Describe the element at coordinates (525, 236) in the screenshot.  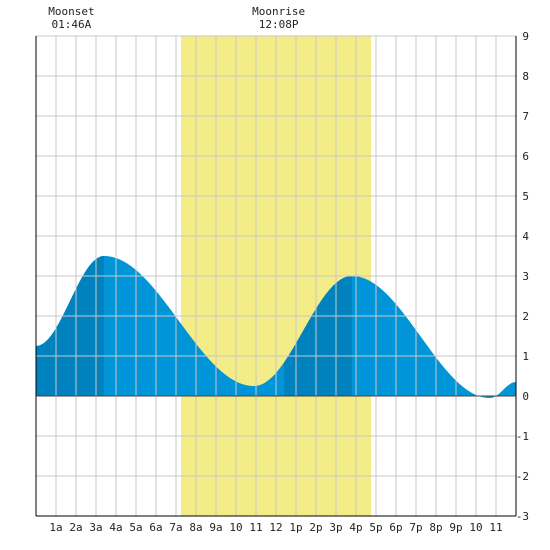
I see `y-tick-label: 4` at that location.